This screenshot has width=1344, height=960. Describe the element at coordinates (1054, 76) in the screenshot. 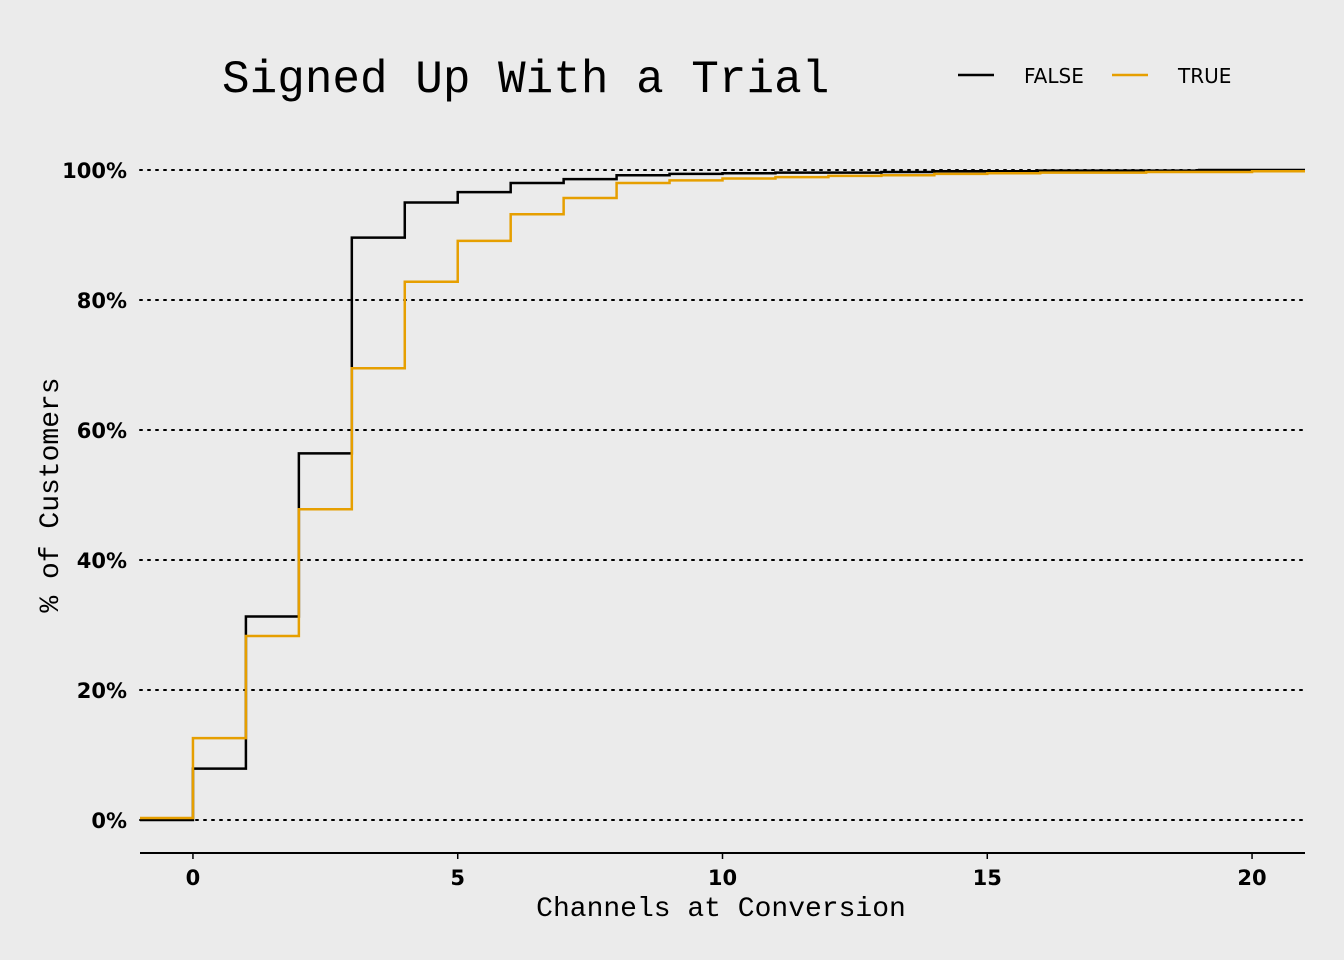

I see `legend-label-false: FALSE` at that location.